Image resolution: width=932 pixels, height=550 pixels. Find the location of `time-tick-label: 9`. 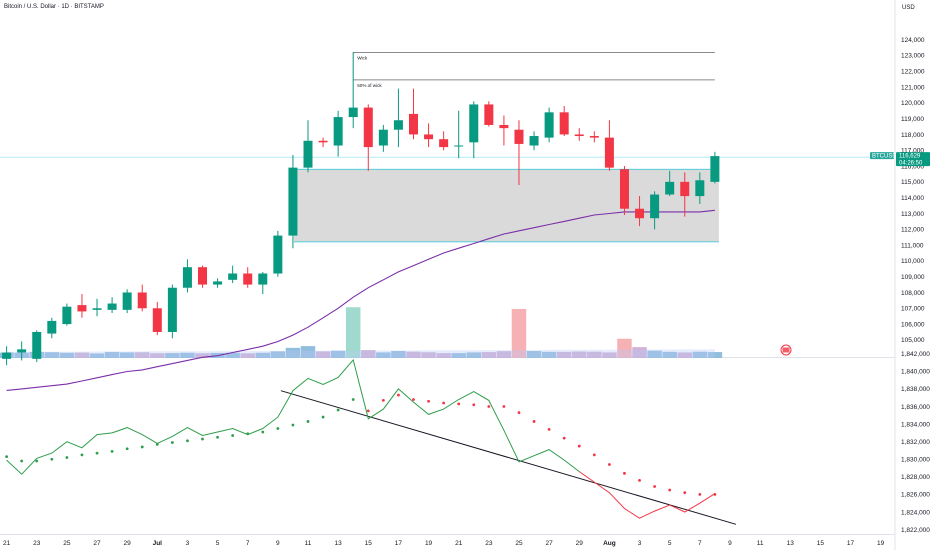

time-tick-label: 9 is located at coordinates (278, 543).